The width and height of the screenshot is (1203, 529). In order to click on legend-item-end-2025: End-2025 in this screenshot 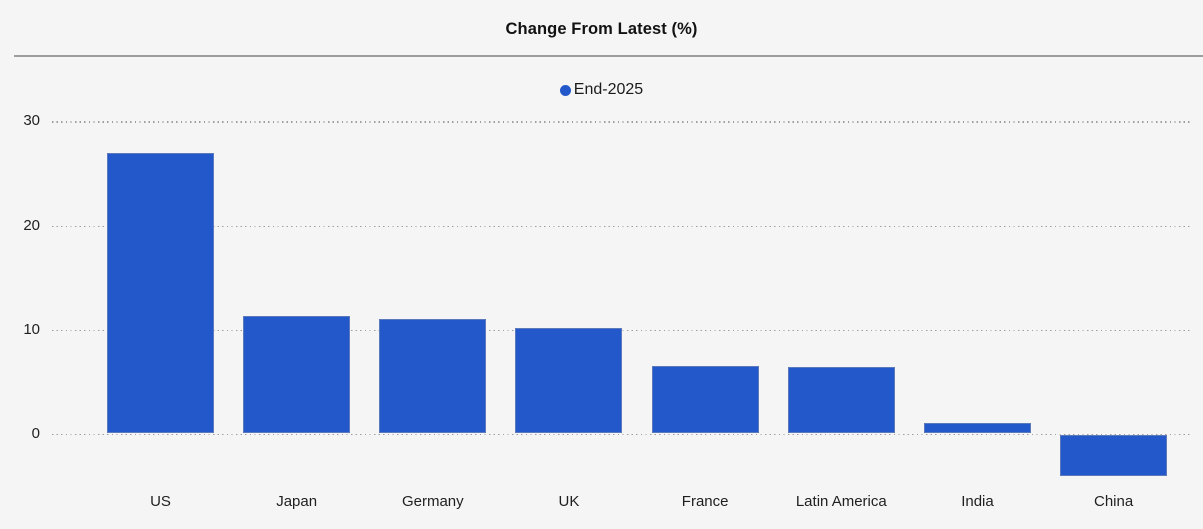, I will do `click(601, 90)`.